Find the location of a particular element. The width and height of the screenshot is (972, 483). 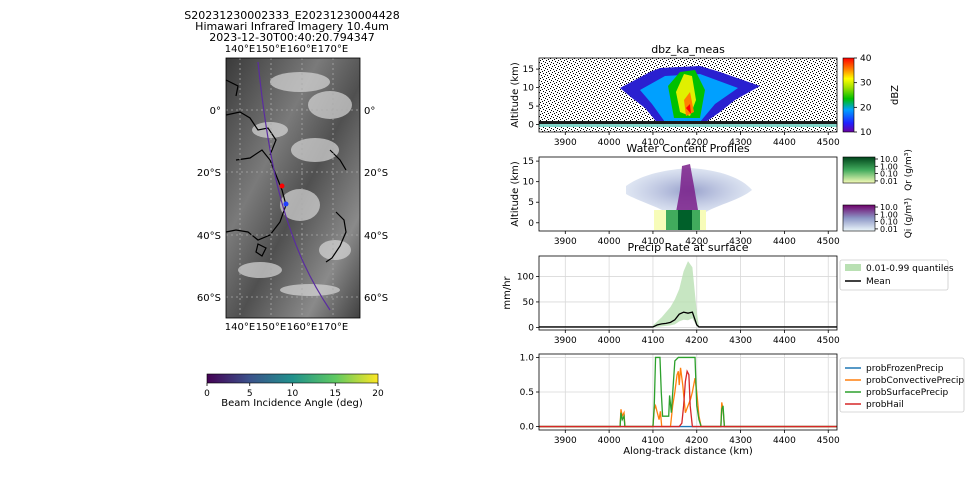

precip-rate-axes: 3900 4000 4100 4200 4300 4400 4500 0 50 100 is located at coordinates (678, 309).